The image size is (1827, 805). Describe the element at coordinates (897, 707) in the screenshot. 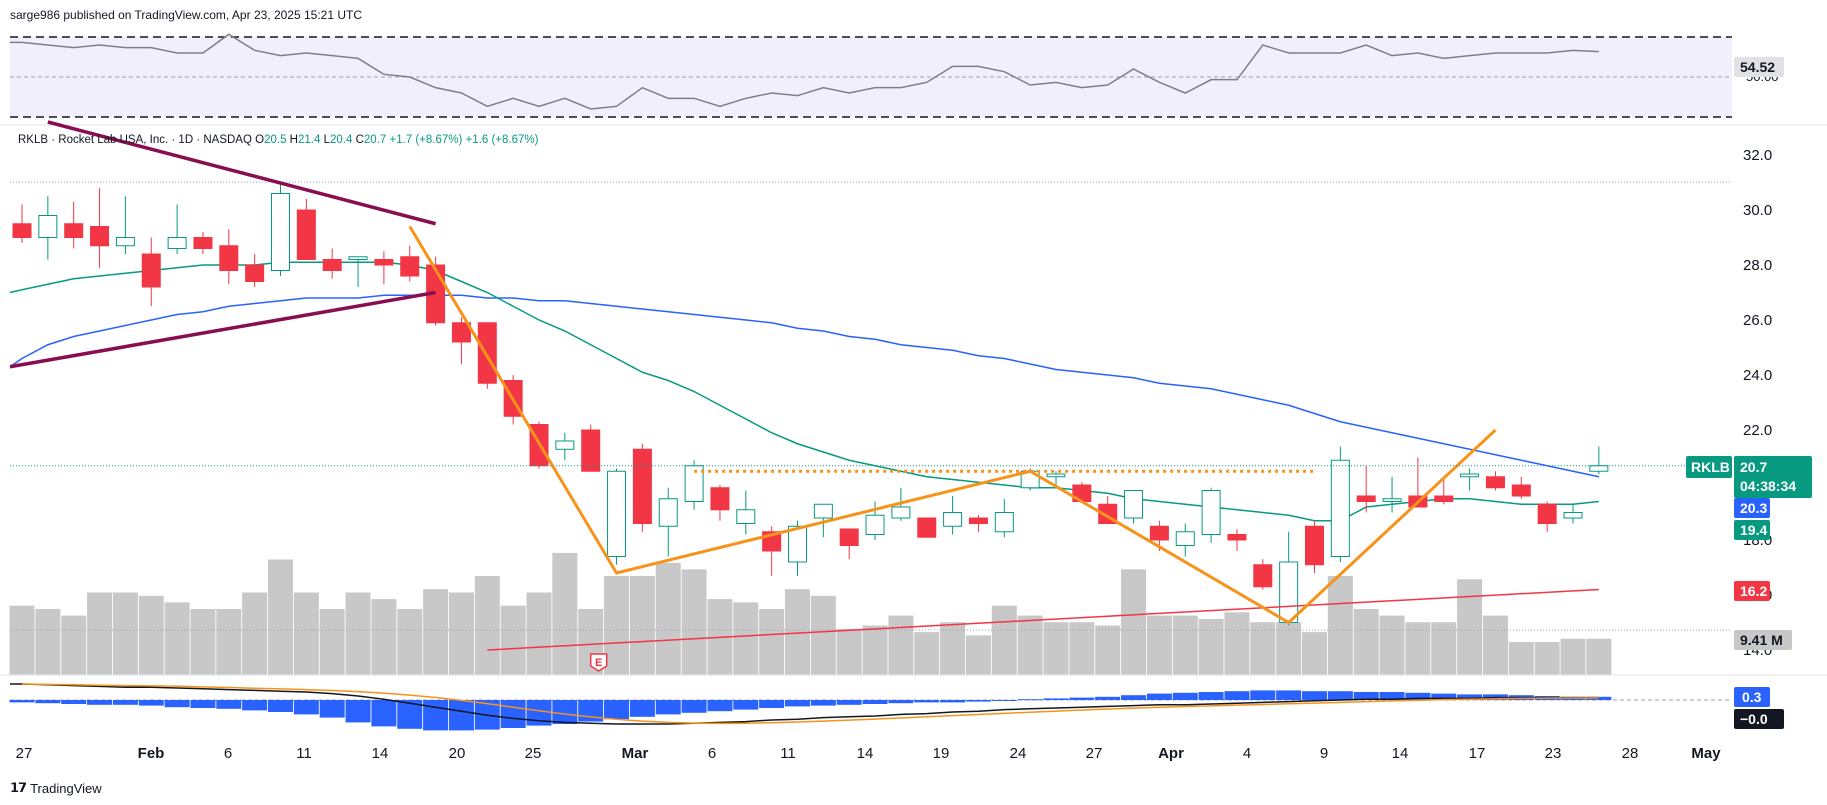

I see `macd-pane: 0.3 −0.0` at that location.